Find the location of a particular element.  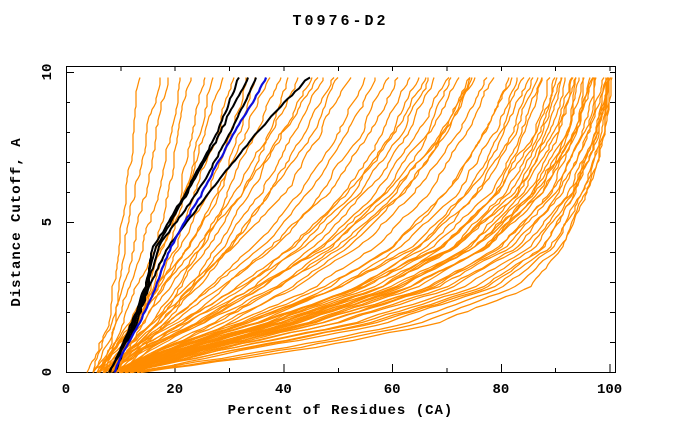

x-axis-label: Percent of Residues (CA) is located at coordinates (340, 411).